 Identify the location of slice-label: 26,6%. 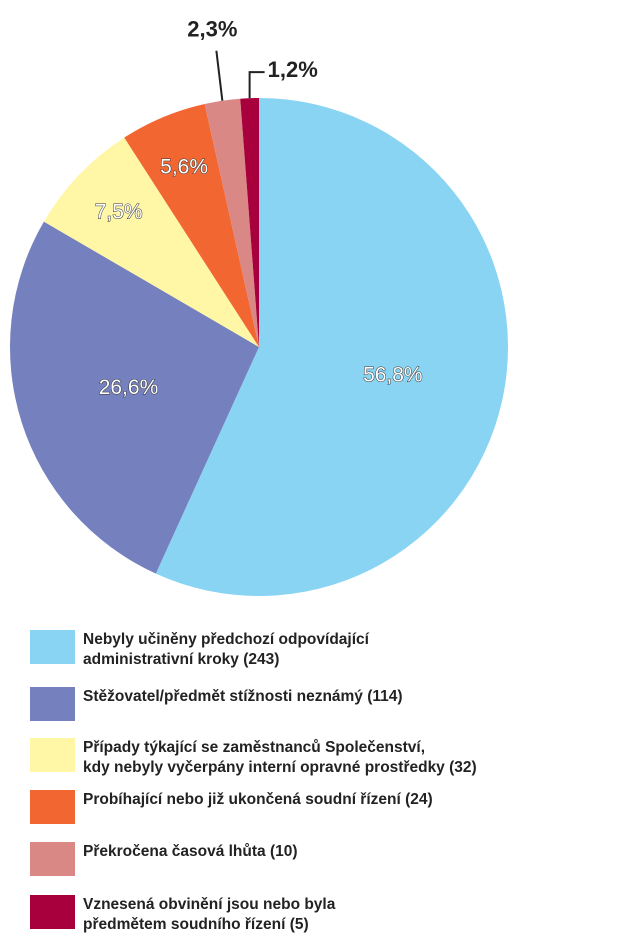
(129, 387).